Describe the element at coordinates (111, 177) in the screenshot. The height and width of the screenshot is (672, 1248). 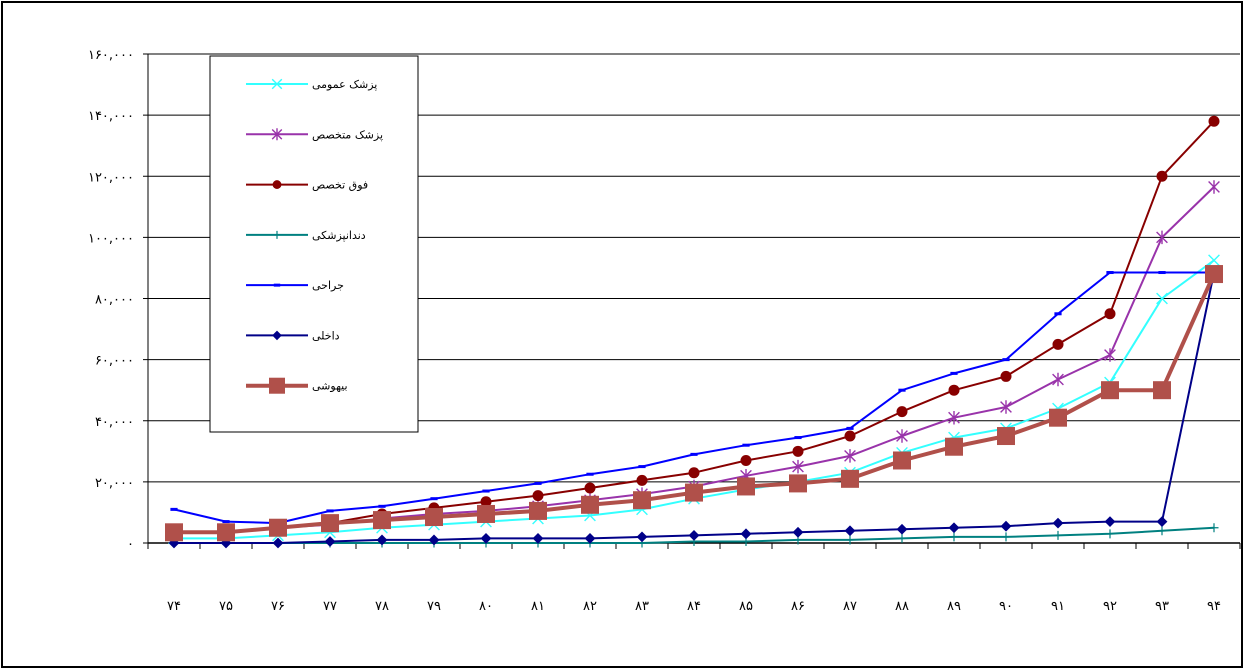
I see `y-tick-label: ۱۲۰,۰۰۰` at that location.